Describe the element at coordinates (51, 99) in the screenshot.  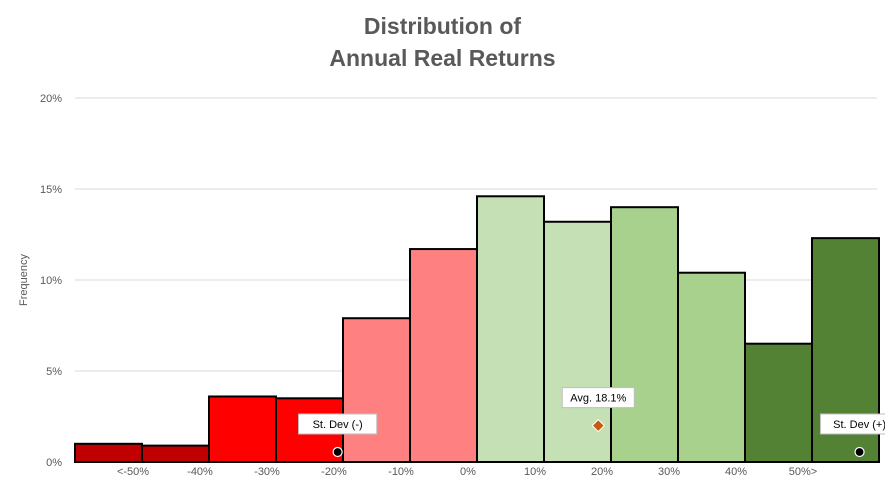
I see `y-tick-label: 20%` at that location.